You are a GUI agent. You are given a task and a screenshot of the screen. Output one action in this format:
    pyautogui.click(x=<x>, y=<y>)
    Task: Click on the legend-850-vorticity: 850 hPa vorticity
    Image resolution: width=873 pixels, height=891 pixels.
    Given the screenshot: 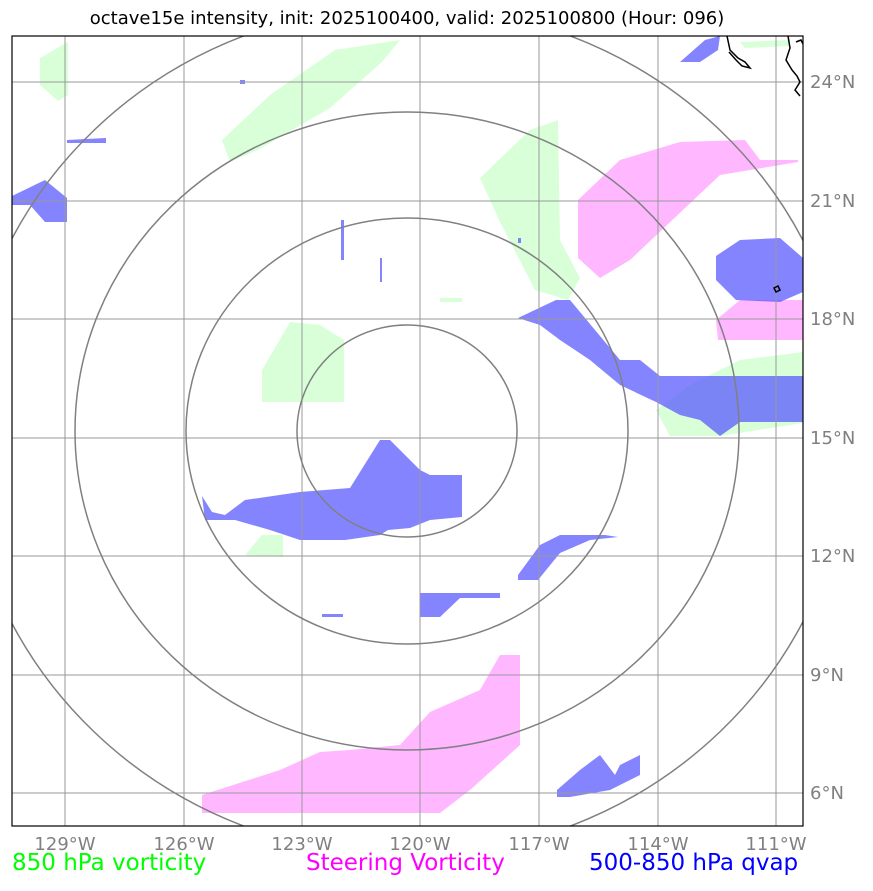 What is the action you would take?
    pyautogui.click(x=109, y=863)
    